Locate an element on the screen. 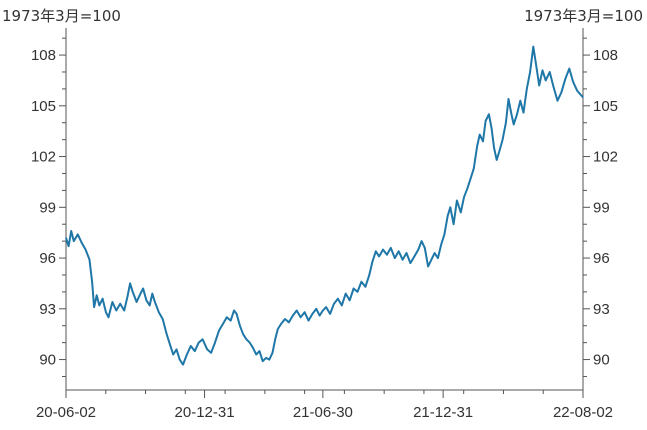 This screenshot has width=647, height=430. y-axis-unit-right: 1973年3月=100 is located at coordinates (583, 16).